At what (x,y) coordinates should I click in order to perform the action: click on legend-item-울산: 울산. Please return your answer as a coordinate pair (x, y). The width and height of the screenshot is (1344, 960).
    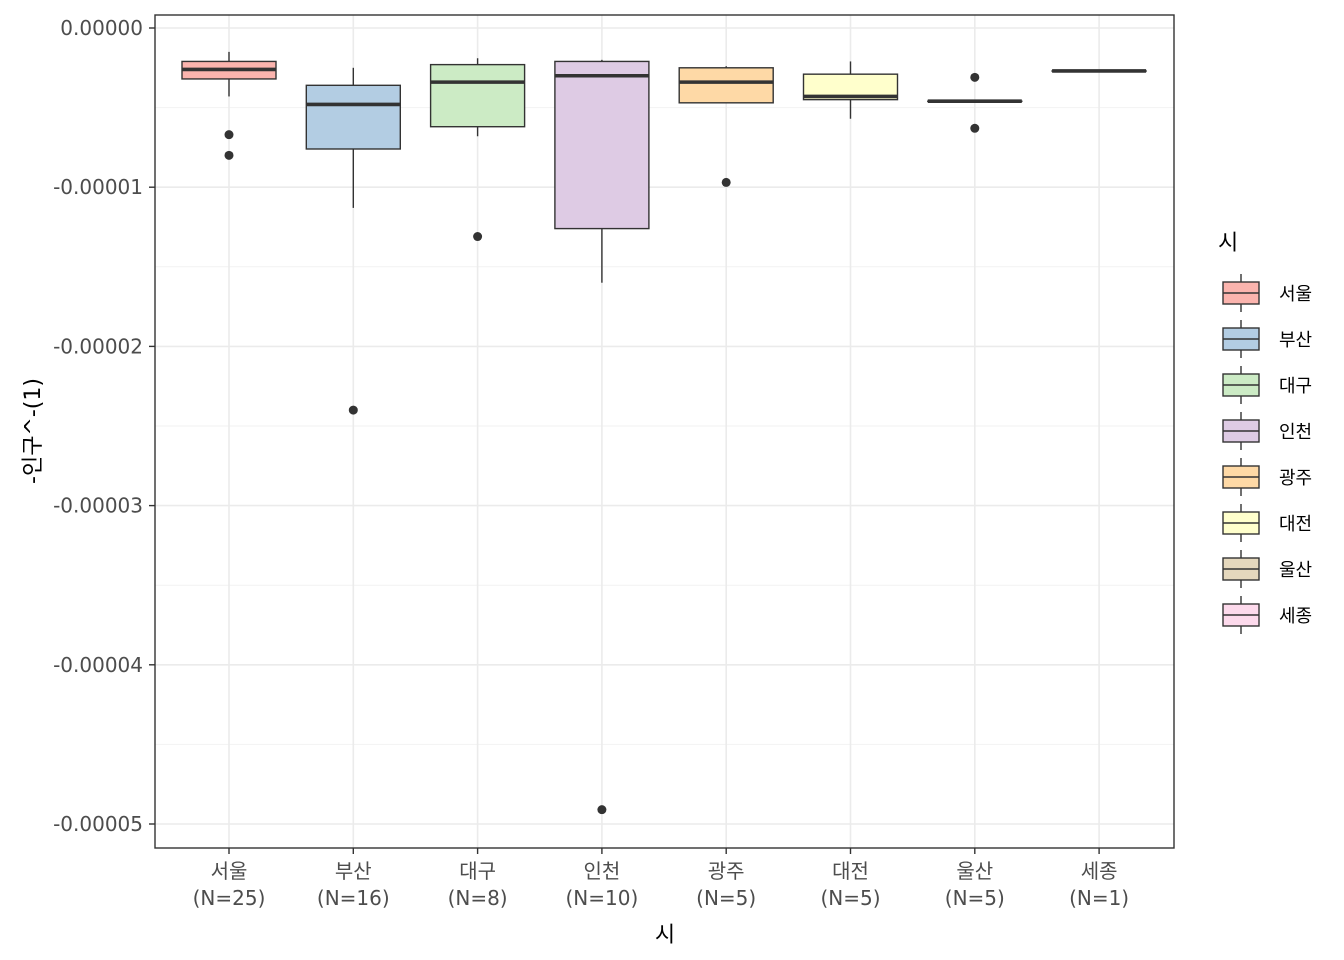
    Looking at the image, I should click on (1267, 569).